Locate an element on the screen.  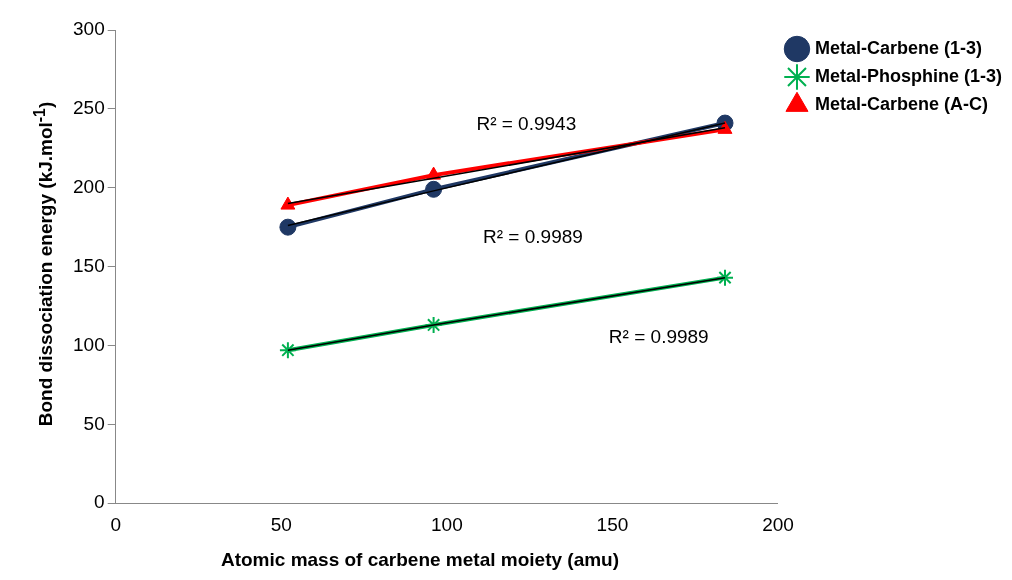
y-tick-label: 250 is located at coordinates (89, 108).